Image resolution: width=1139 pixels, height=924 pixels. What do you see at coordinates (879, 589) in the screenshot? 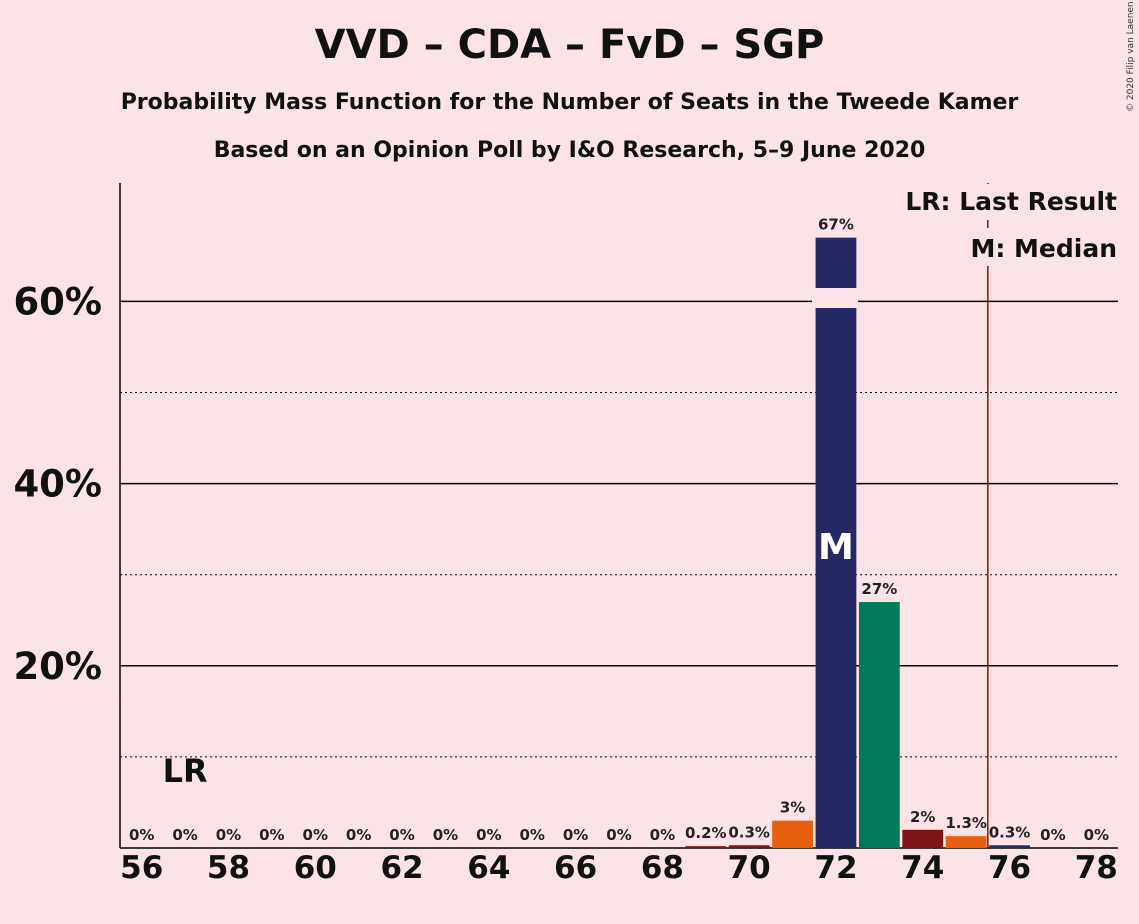
I see `data-label: 27%` at bounding box center [879, 589].